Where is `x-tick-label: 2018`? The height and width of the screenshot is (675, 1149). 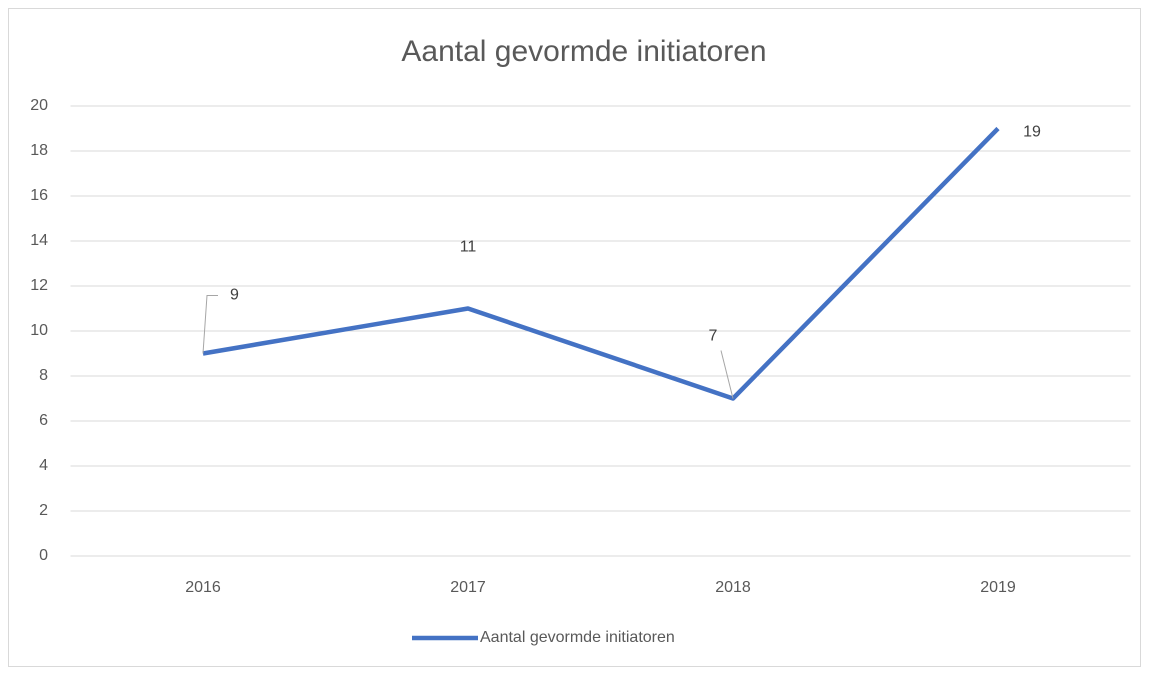
x-tick-label: 2018 is located at coordinates (733, 587).